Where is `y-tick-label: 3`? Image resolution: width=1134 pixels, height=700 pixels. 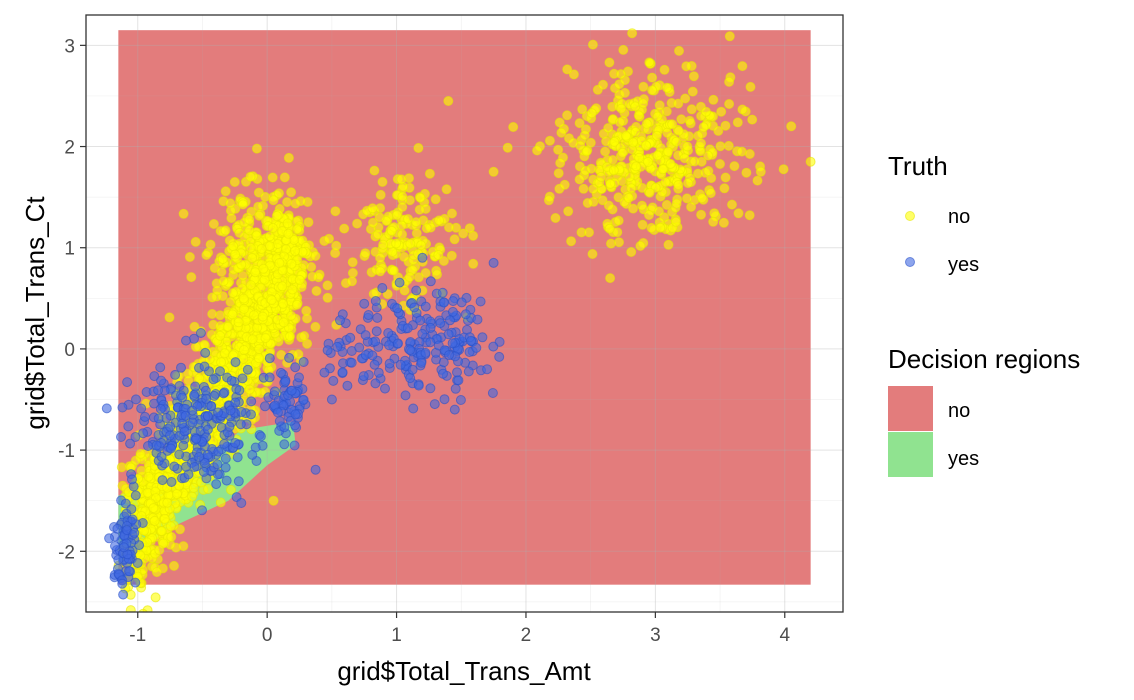
y-tick-label: 3 is located at coordinates (69, 46).